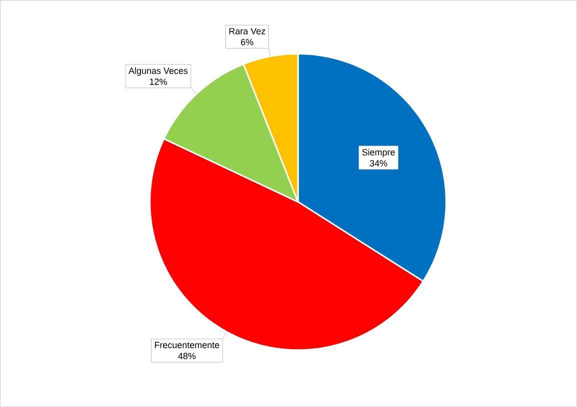 This screenshot has width=577, height=407. What do you see at coordinates (187, 356) in the screenshot?
I see `data-label: 48%` at bounding box center [187, 356].